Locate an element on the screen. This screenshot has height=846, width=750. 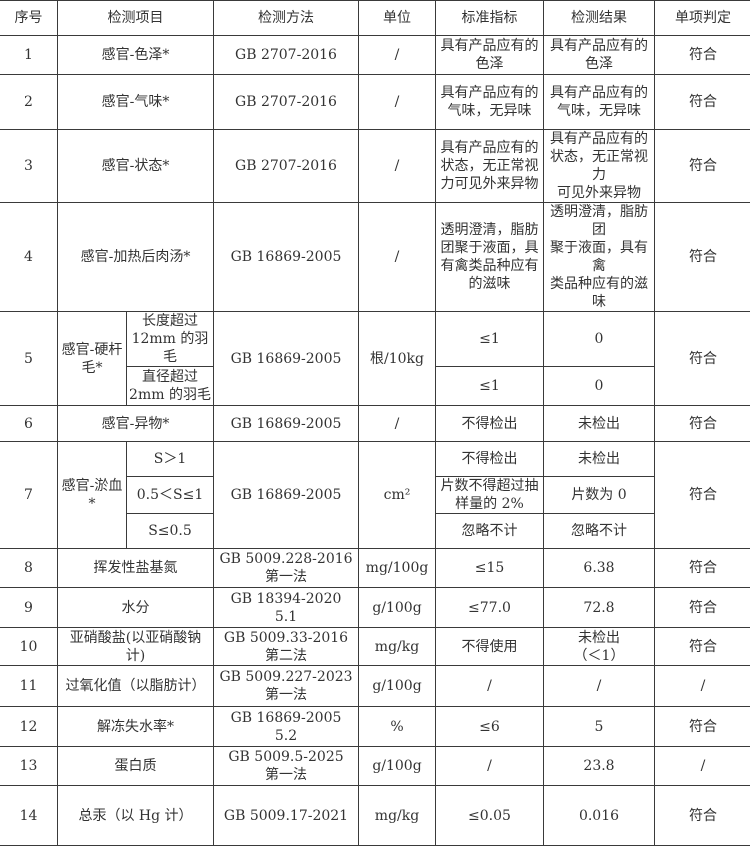
row-number: 2 is located at coordinates (29, 102).